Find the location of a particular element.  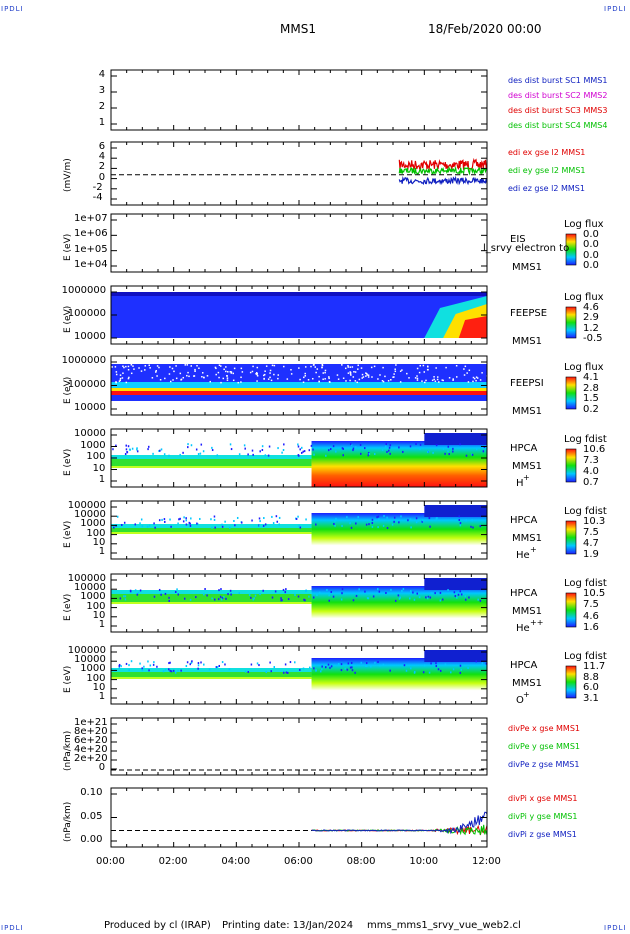

colorbar-title-hpca-hepp: Log fdist is located at coordinates (585, 583).